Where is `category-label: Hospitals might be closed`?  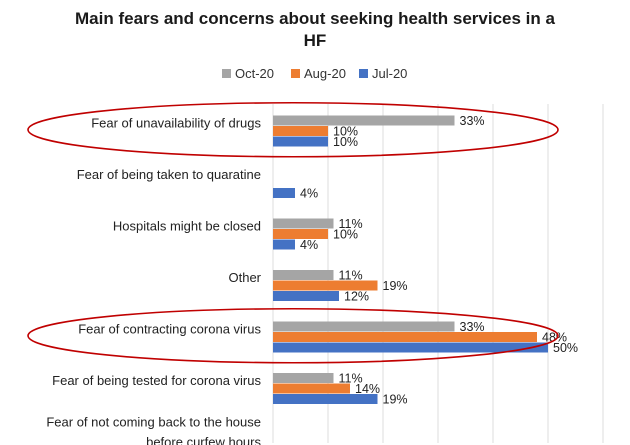 category-label: Hospitals might be closed is located at coordinates (187, 225).